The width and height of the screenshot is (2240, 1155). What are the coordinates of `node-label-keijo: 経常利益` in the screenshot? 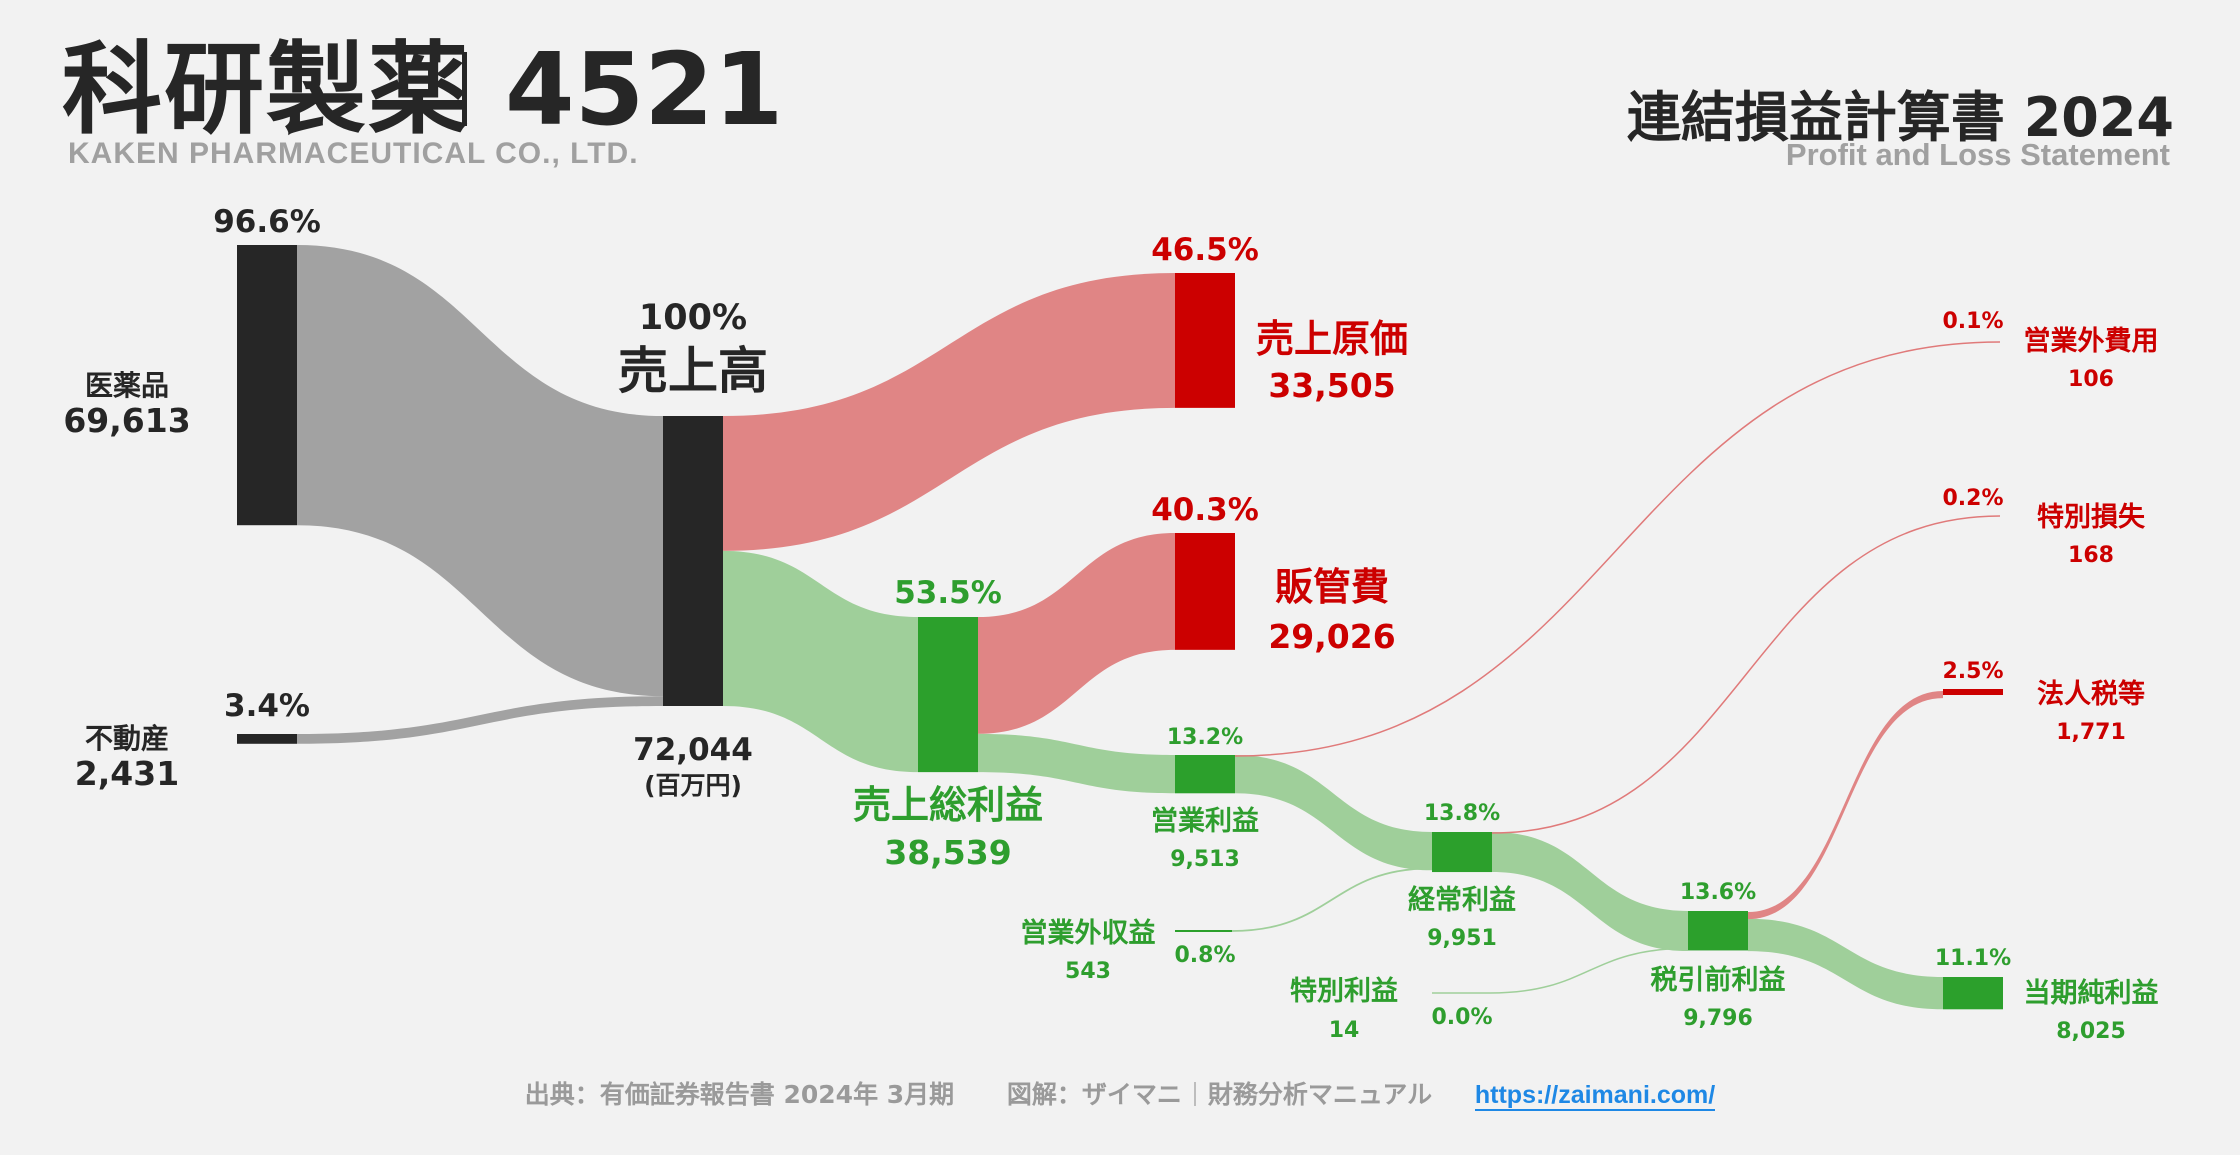 It's located at (1462, 900).